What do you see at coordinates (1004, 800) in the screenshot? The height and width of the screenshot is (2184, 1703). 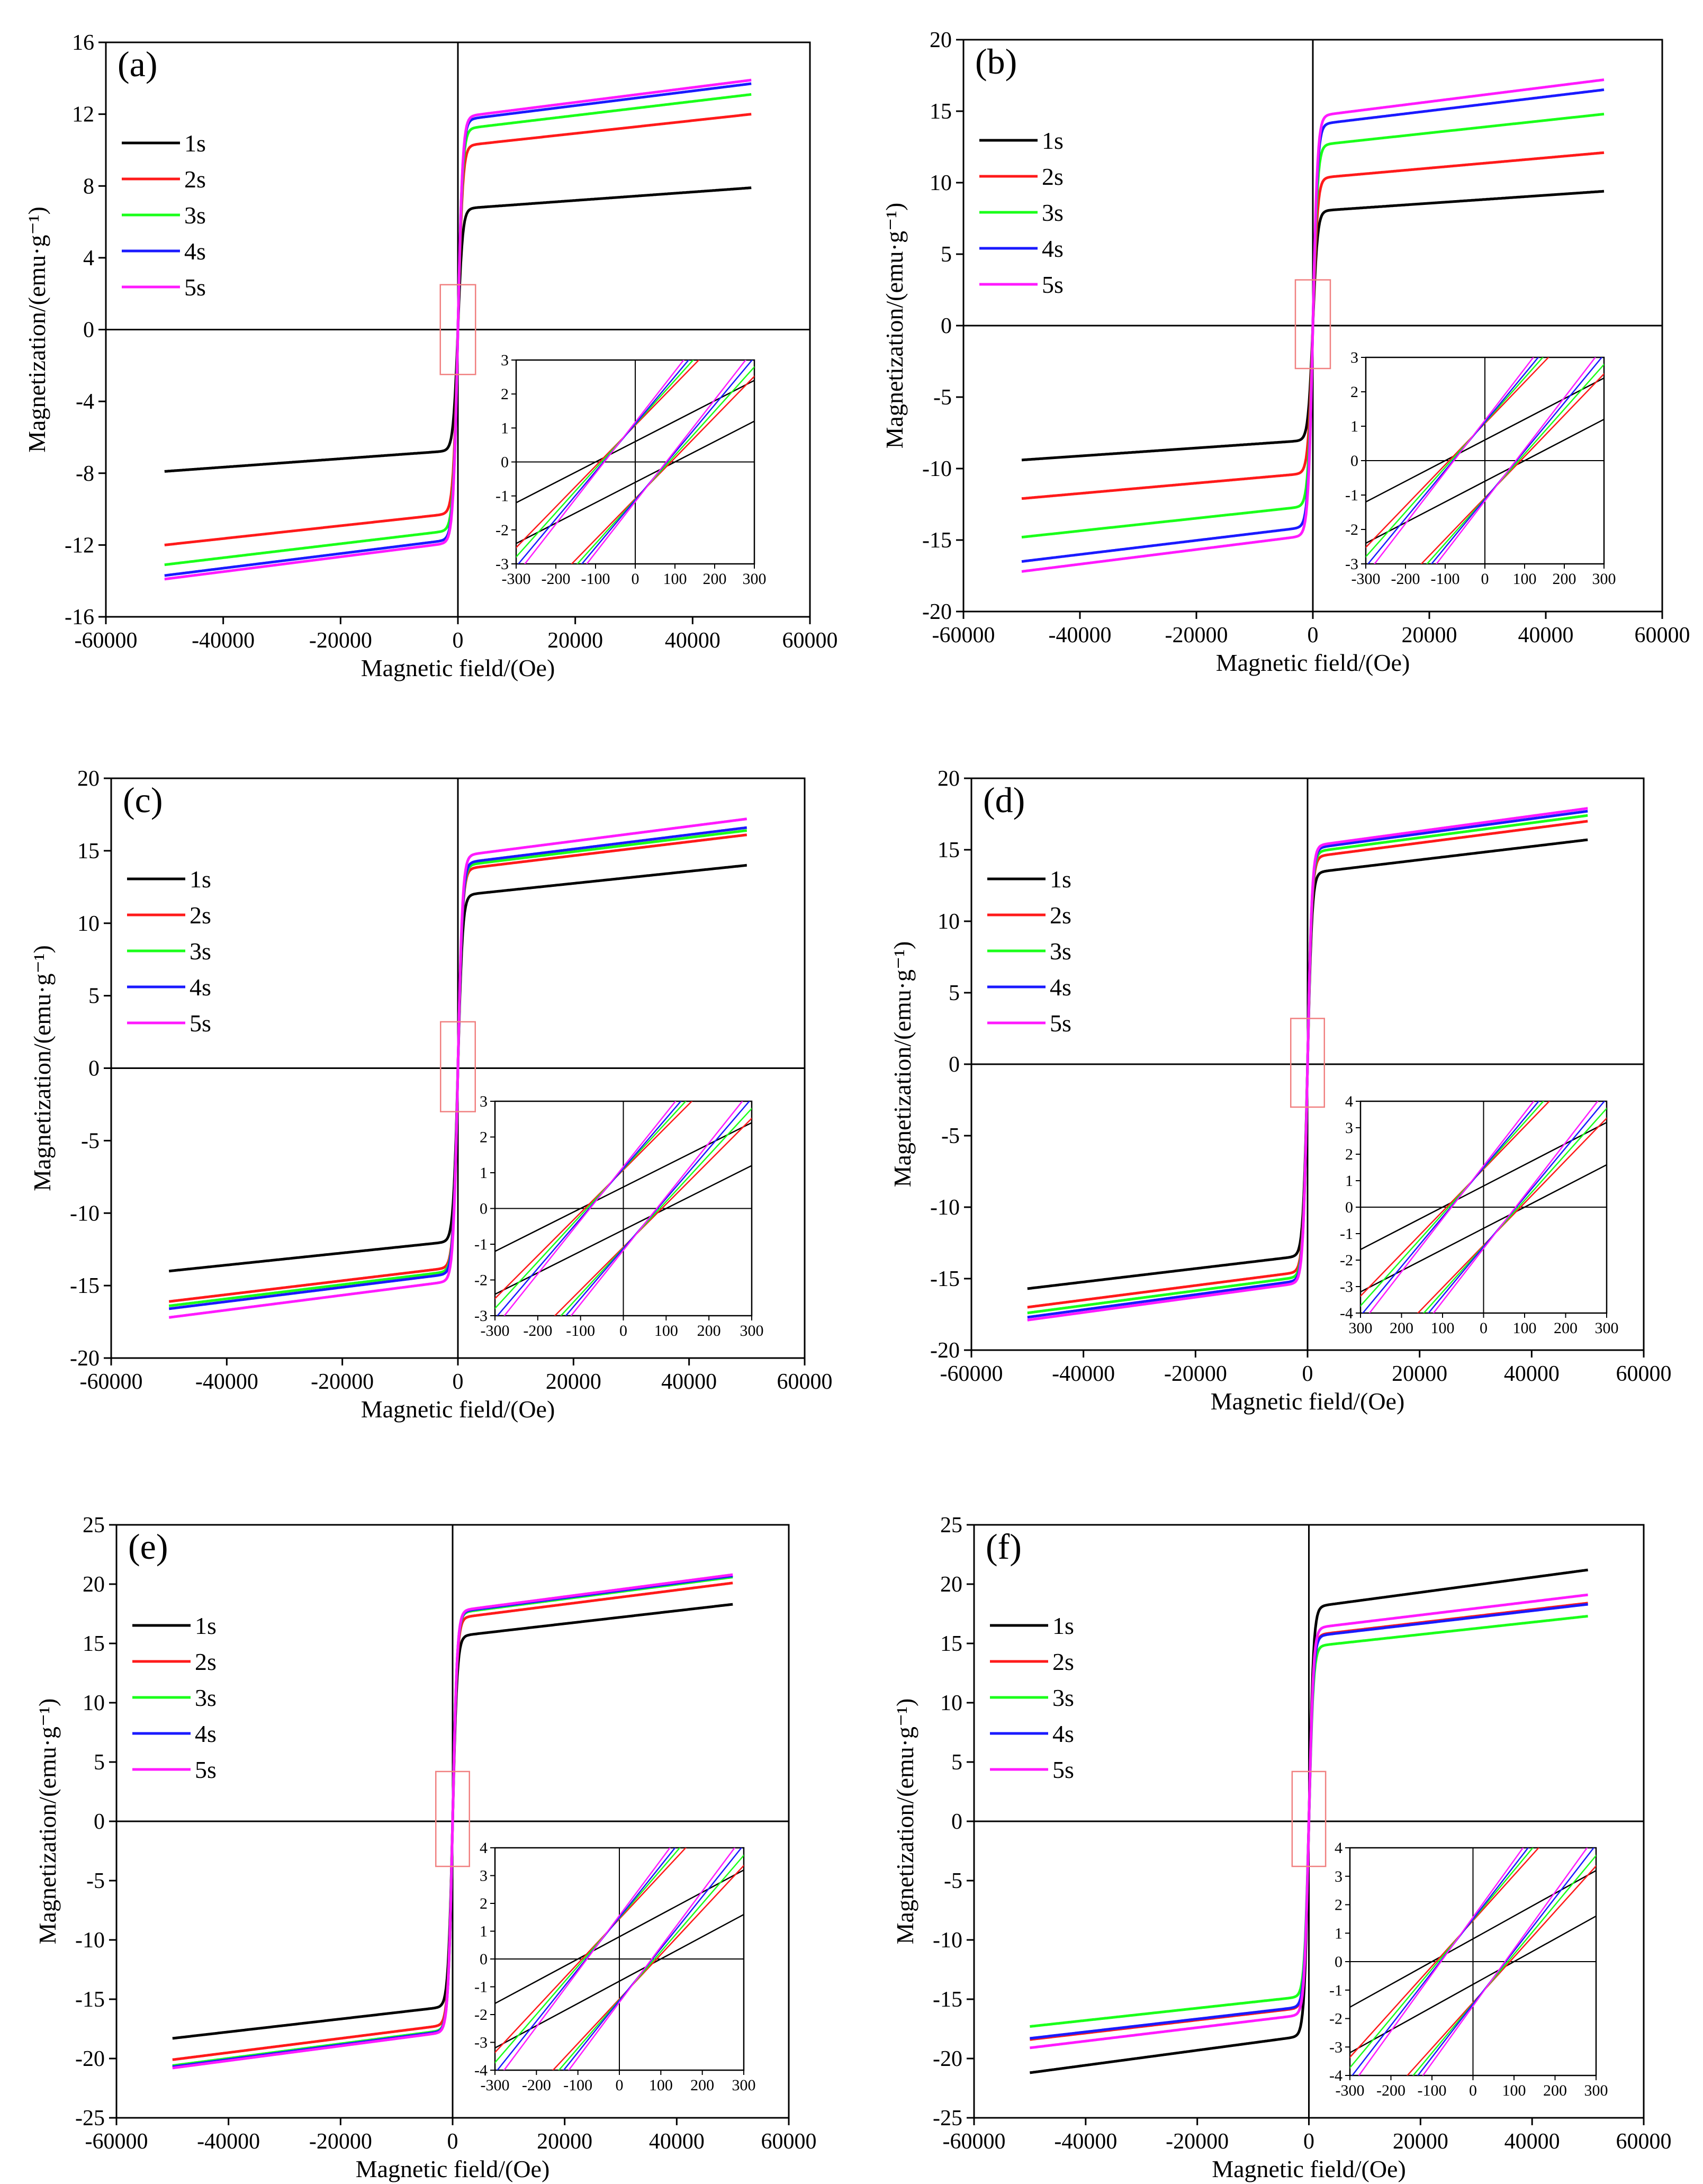 I see `panel-label: (d)` at bounding box center [1004, 800].